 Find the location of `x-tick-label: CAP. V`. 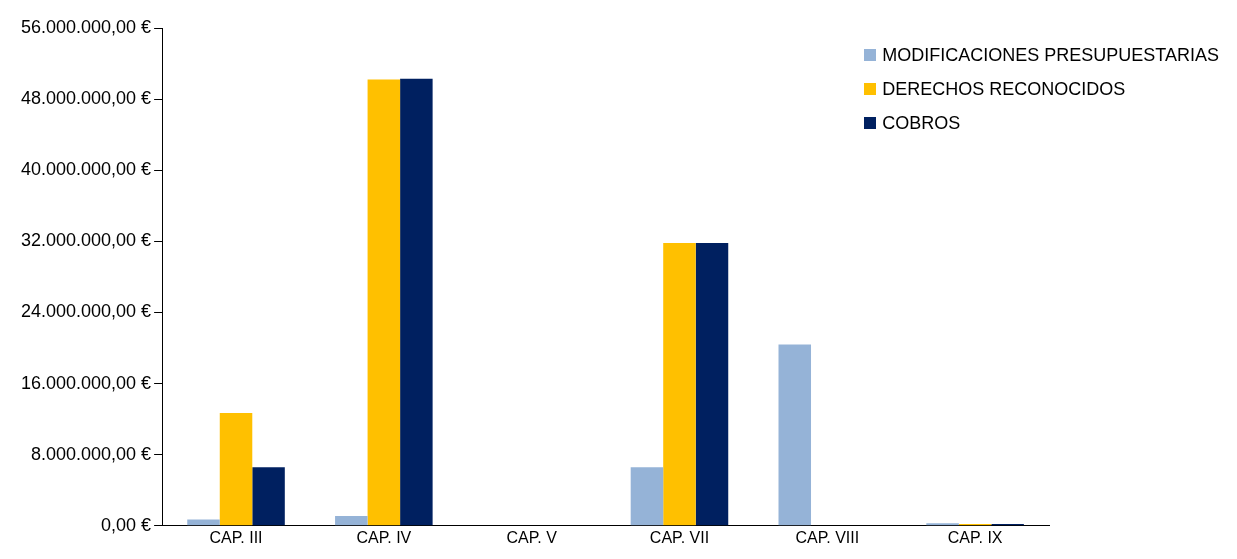

x-tick-label: CAP. V is located at coordinates (532, 537).